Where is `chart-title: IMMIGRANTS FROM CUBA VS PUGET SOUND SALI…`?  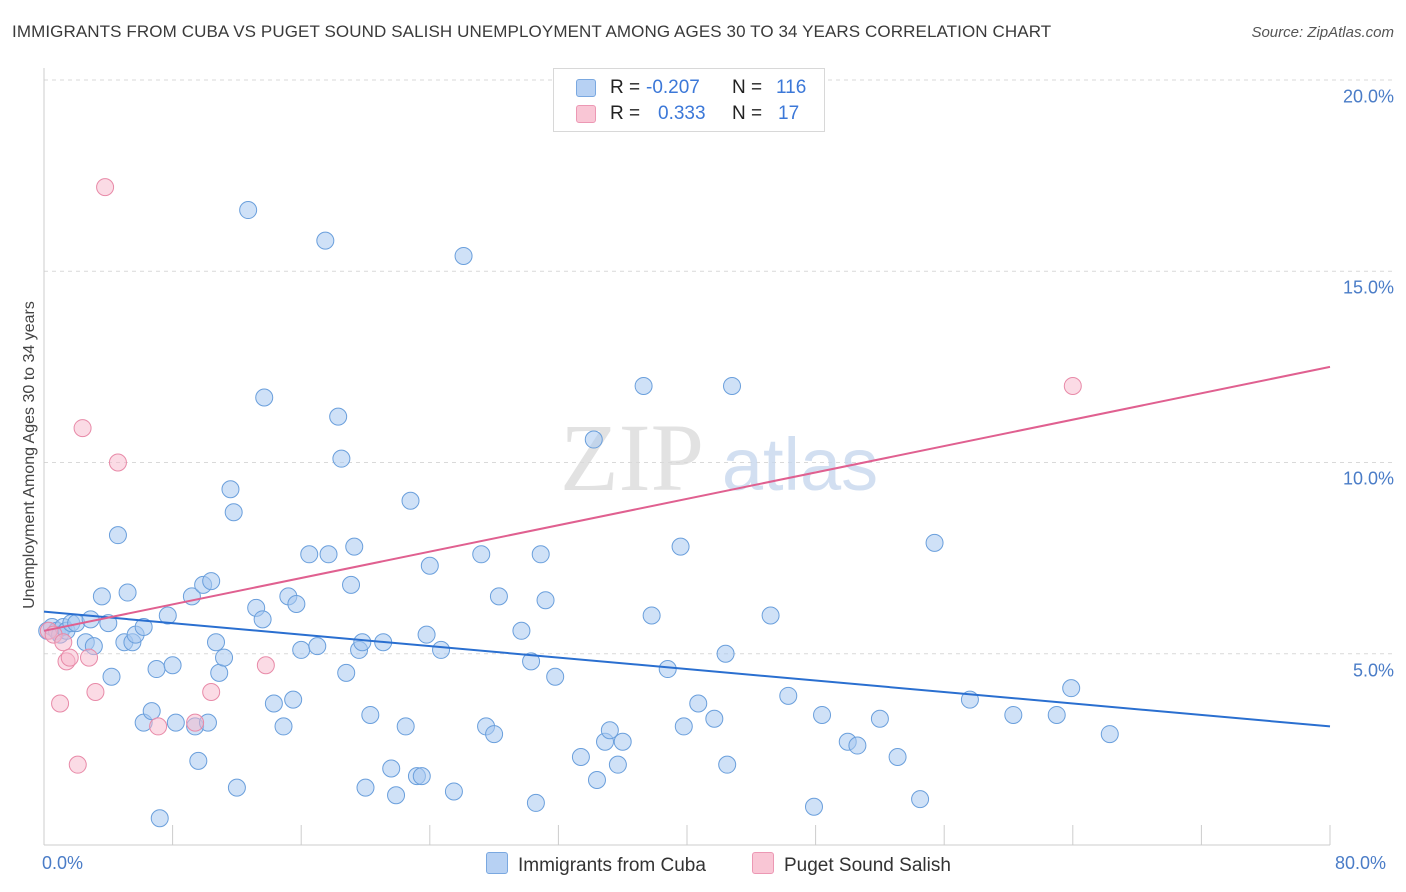 chart-title: IMMIGRANTS FROM CUBA VS PUGET SOUND SALI… is located at coordinates (532, 31).